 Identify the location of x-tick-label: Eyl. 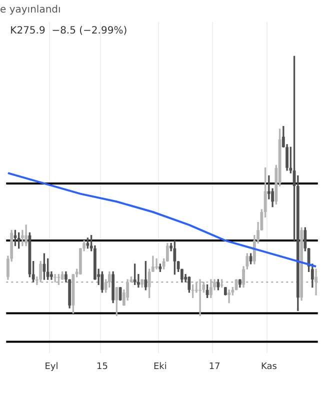
(51, 367).